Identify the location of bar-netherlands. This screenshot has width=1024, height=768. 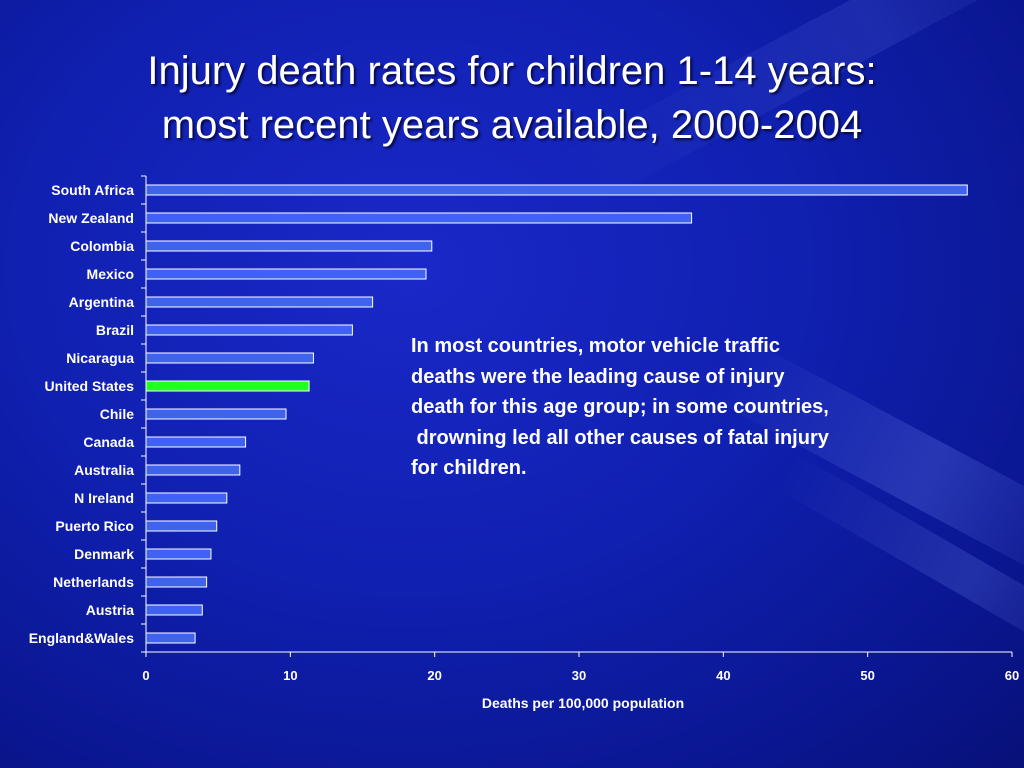
(176, 582).